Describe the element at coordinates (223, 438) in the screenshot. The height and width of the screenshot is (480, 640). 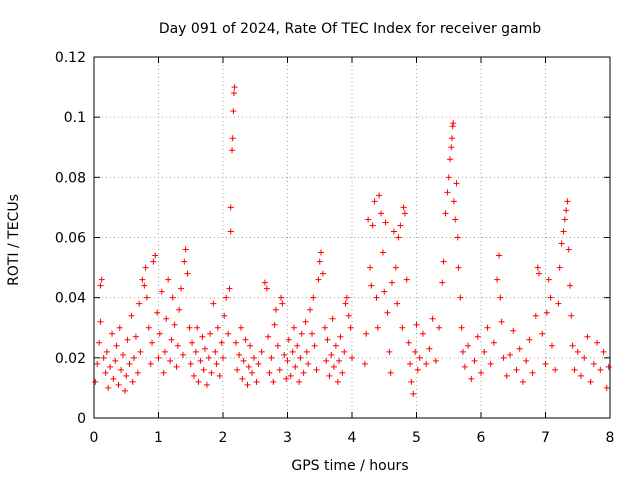
I see `x-tick-label: 2` at that location.